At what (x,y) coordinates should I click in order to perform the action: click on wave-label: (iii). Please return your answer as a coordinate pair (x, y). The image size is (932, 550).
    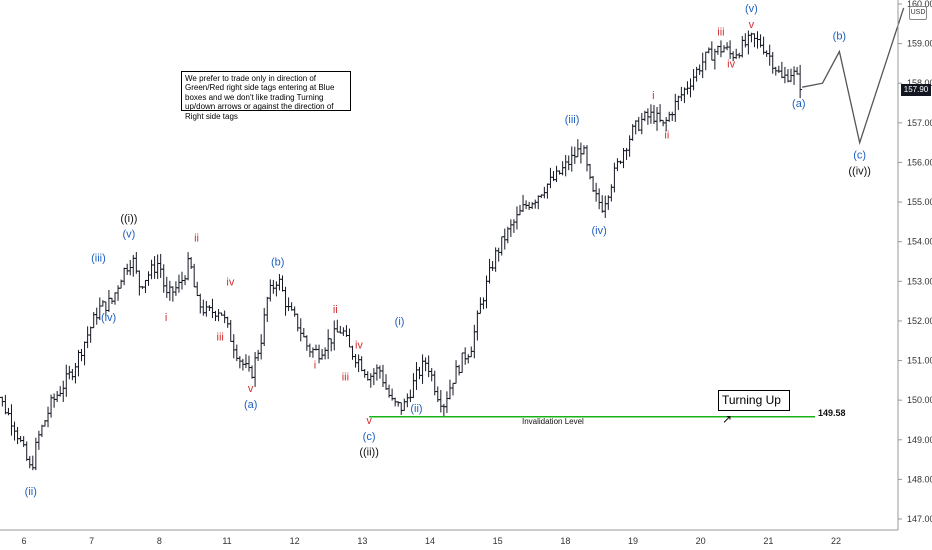
    Looking at the image, I should click on (572, 120).